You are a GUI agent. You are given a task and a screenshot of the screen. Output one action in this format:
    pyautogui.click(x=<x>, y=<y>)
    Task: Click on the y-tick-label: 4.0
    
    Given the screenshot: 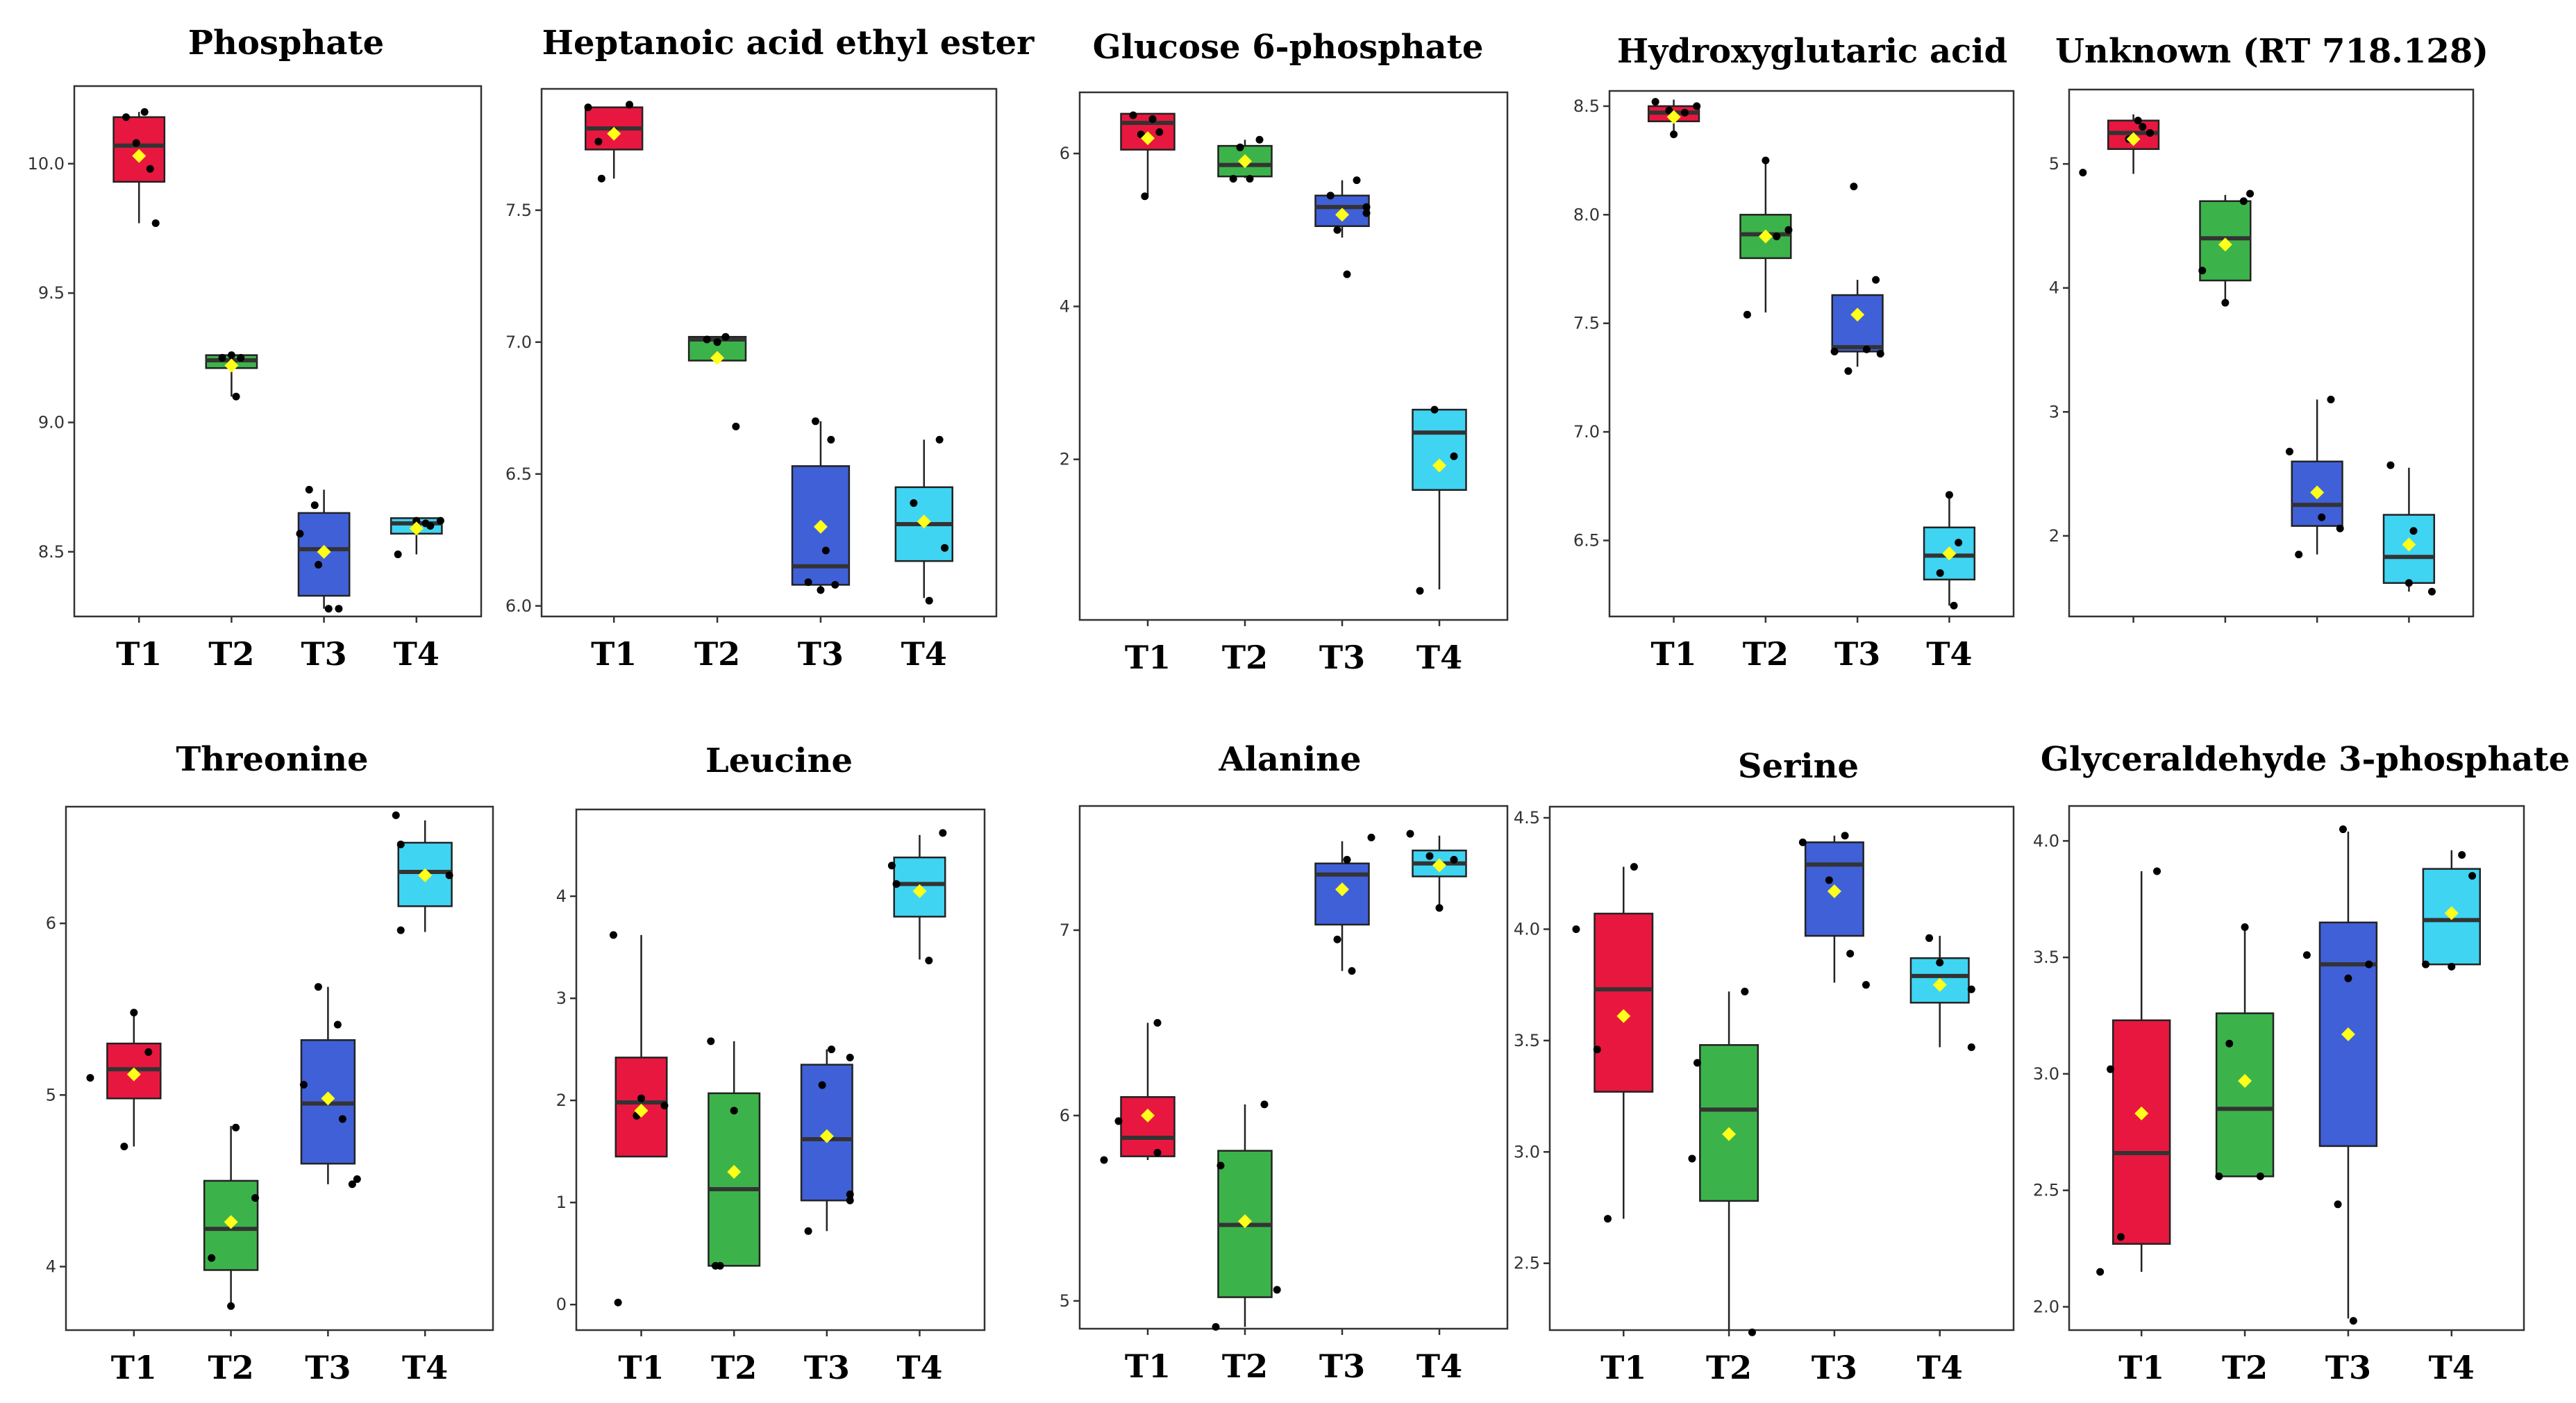 What is the action you would take?
    pyautogui.click(x=1527, y=929)
    